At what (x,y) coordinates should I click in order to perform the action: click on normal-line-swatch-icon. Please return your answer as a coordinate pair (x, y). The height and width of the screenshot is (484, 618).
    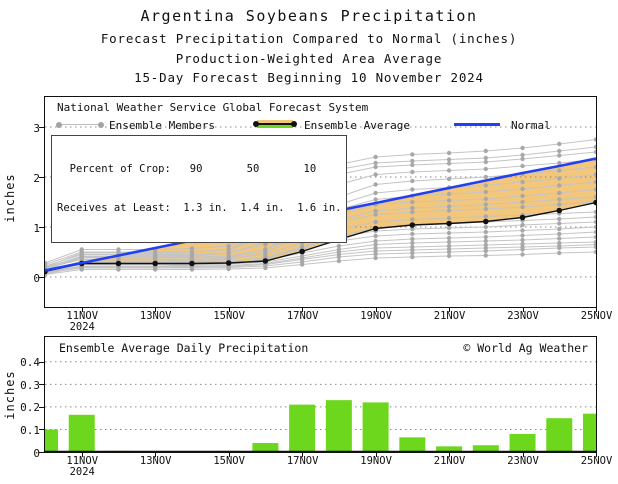
    Looking at the image, I should click on (477, 124).